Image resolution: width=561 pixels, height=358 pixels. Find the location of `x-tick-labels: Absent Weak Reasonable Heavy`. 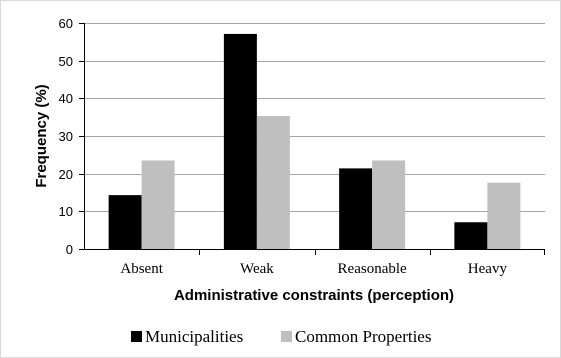

x-tick-labels: Absent Weak Reasonable Heavy is located at coordinates (332, 263).